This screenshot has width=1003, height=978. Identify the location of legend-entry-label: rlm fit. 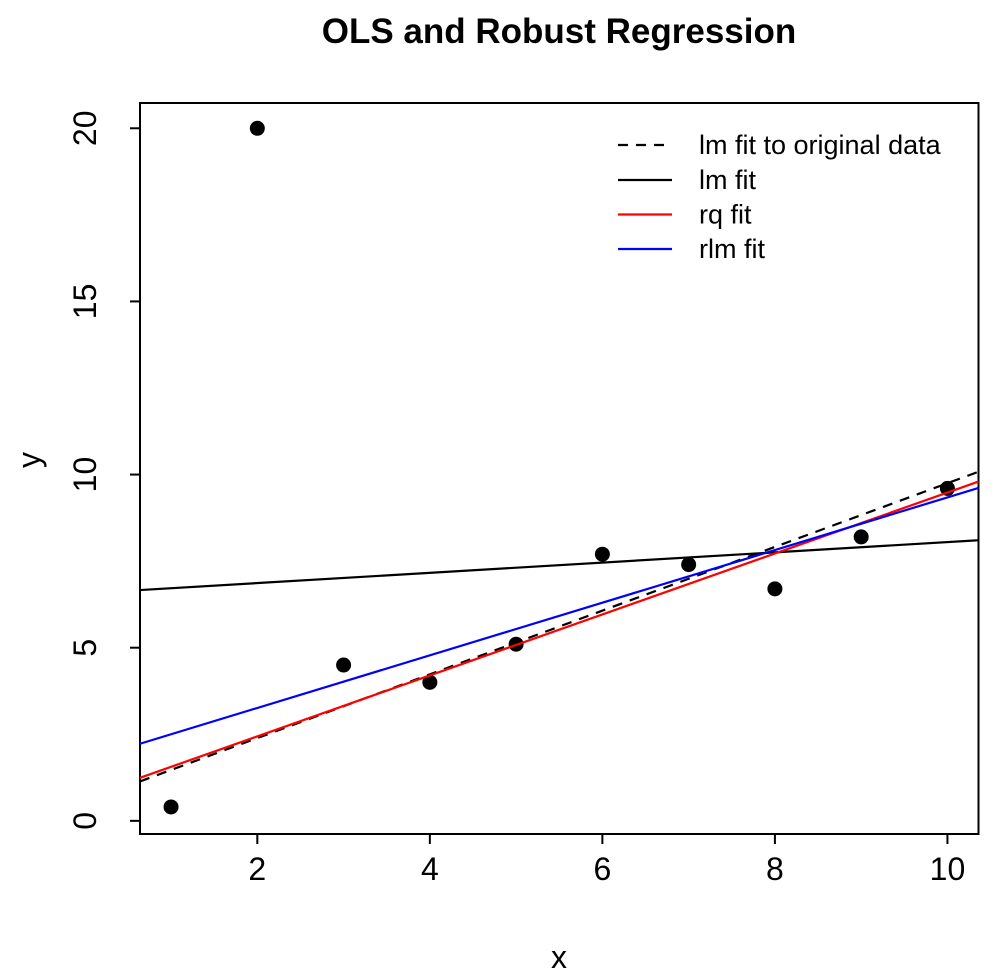
(732, 249).